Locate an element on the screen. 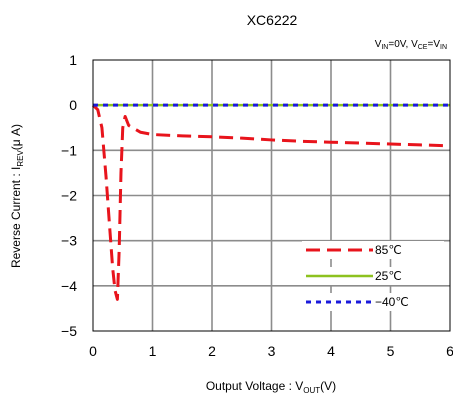 The image size is (453, 398). condition-v3: V is located at coordinates (436, 44).